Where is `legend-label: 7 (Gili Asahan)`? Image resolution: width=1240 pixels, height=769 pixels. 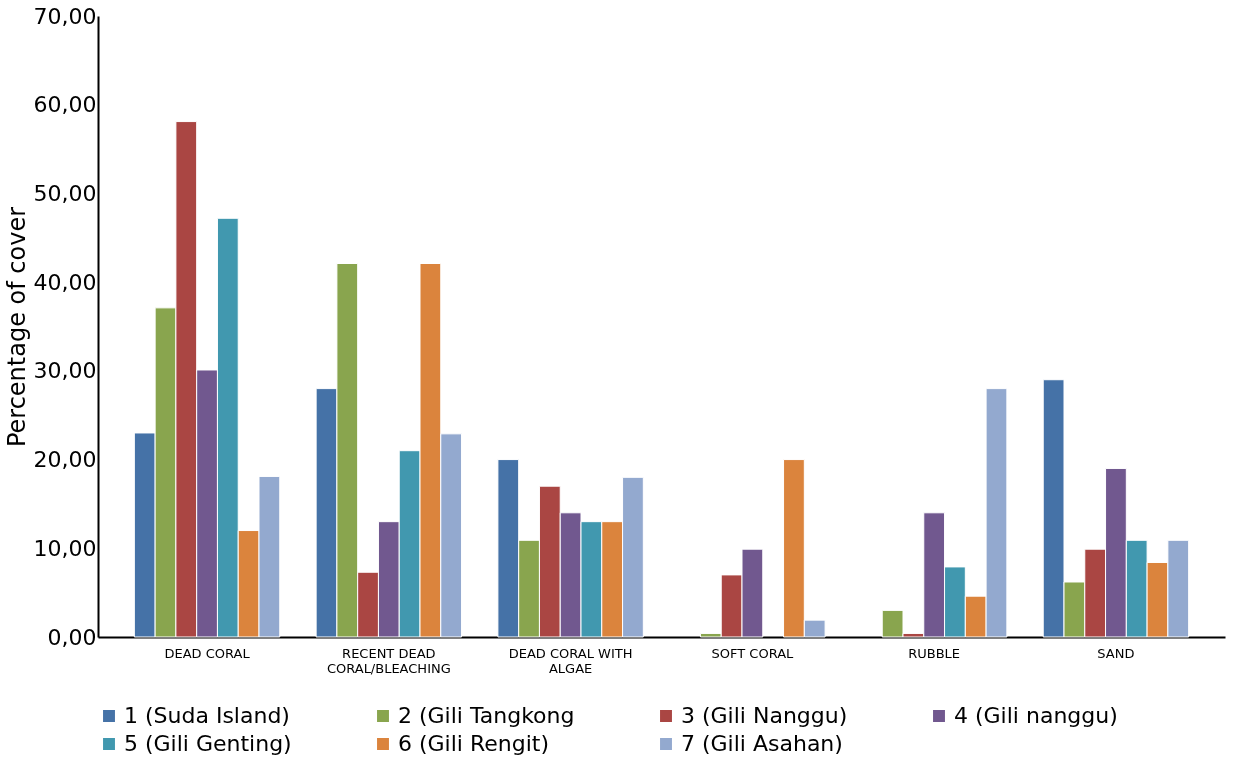 legend-label: 7 (Gili Asahan) is located at coordinates (762, 743).